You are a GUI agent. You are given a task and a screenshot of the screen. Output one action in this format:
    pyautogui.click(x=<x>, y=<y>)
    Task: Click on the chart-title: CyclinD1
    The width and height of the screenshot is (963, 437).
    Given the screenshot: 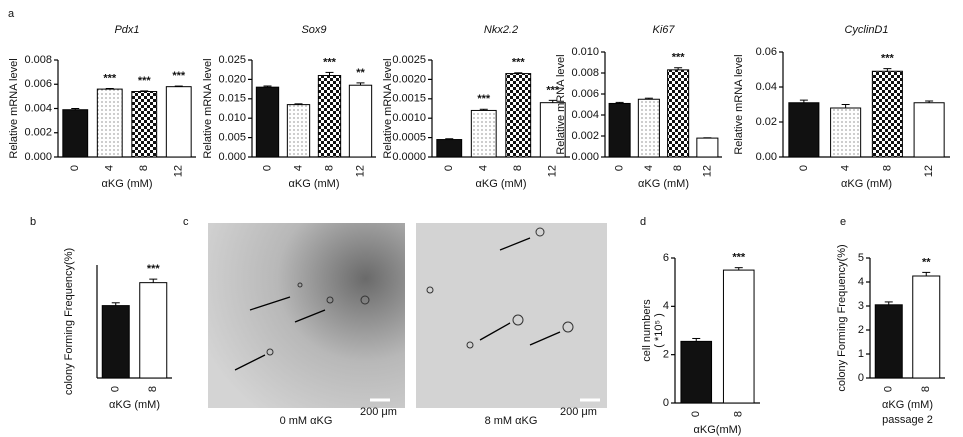 What is the action you would take?
    pyautogui.click(x=866, y=30)
    